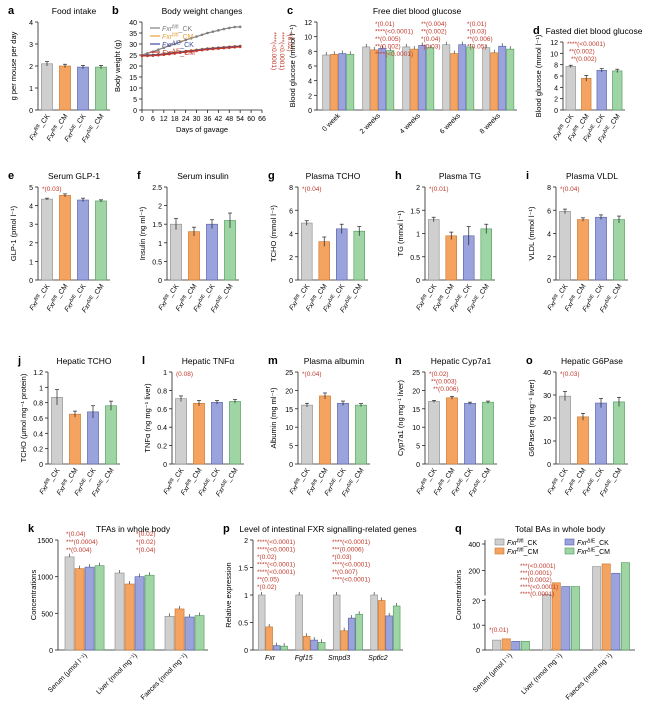 The image size is (650, 725). I want to click on y-tick-label: 4, so click(291, 235).